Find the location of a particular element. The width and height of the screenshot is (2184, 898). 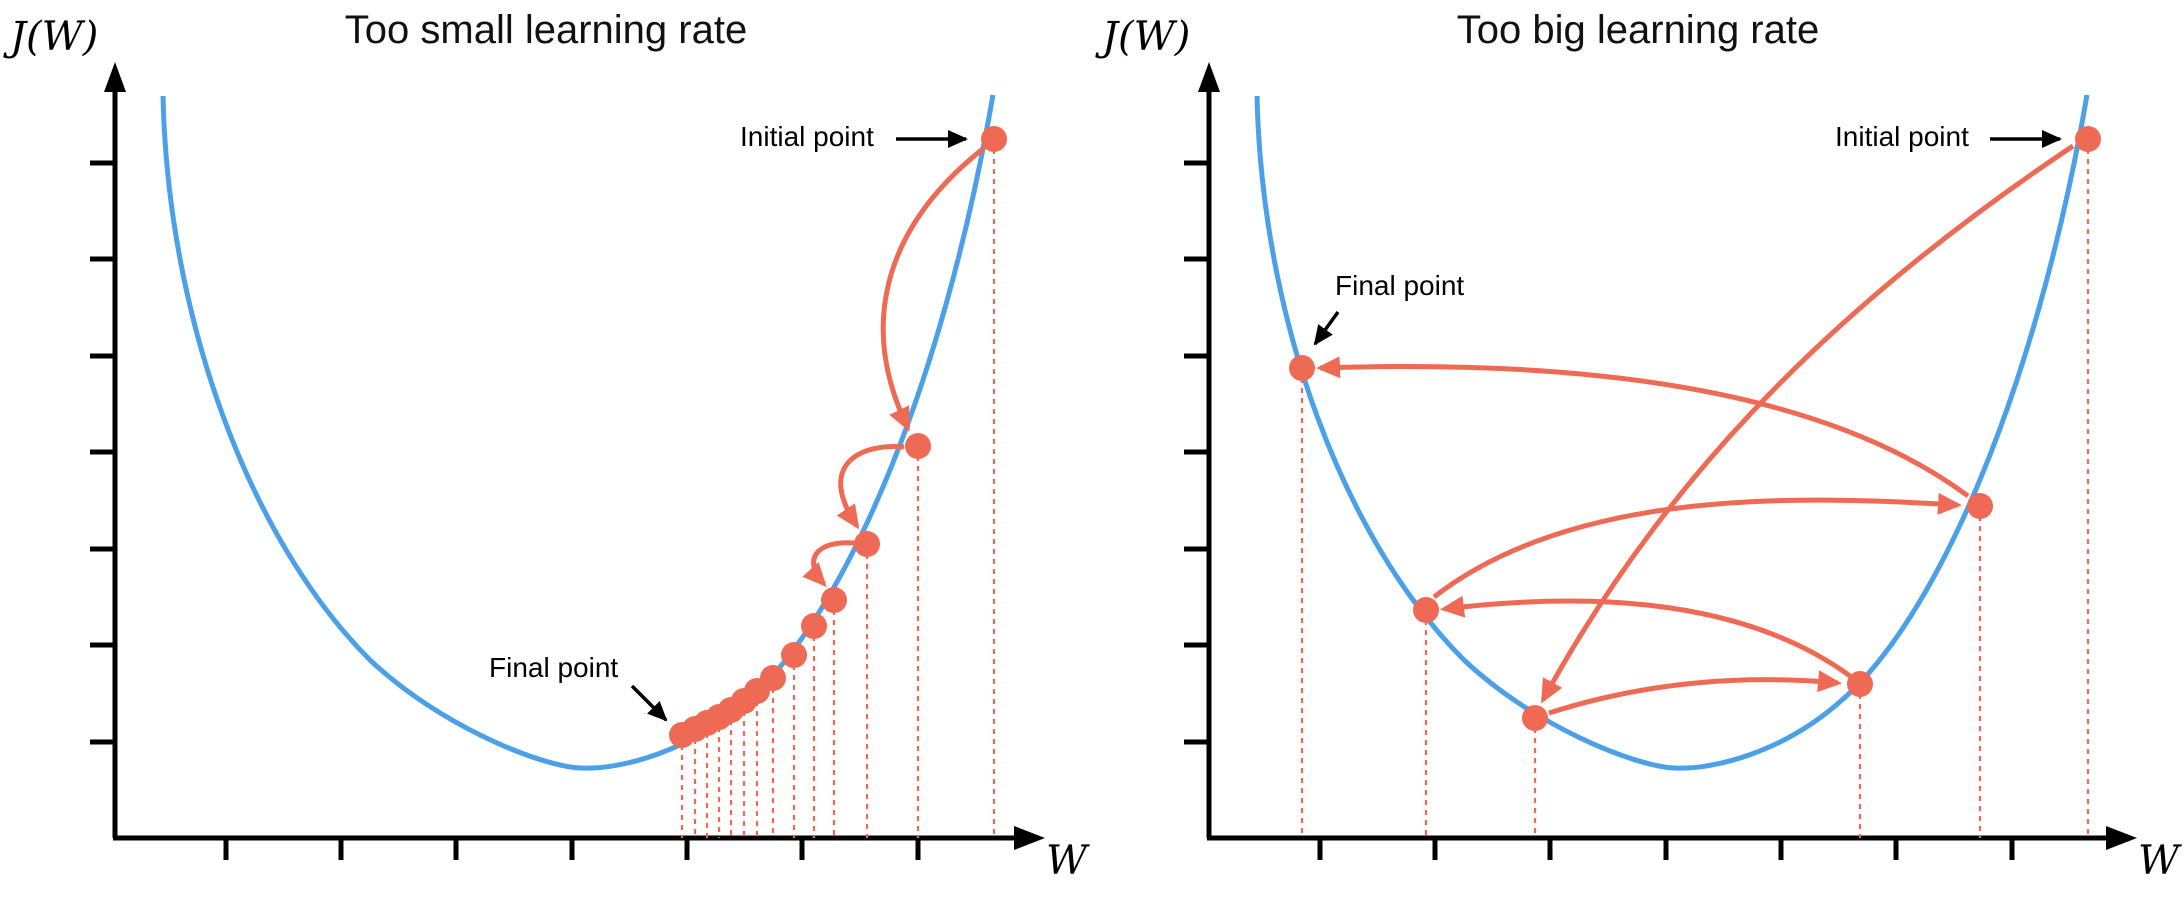

iterate-points is located at coordinates (838, 437).